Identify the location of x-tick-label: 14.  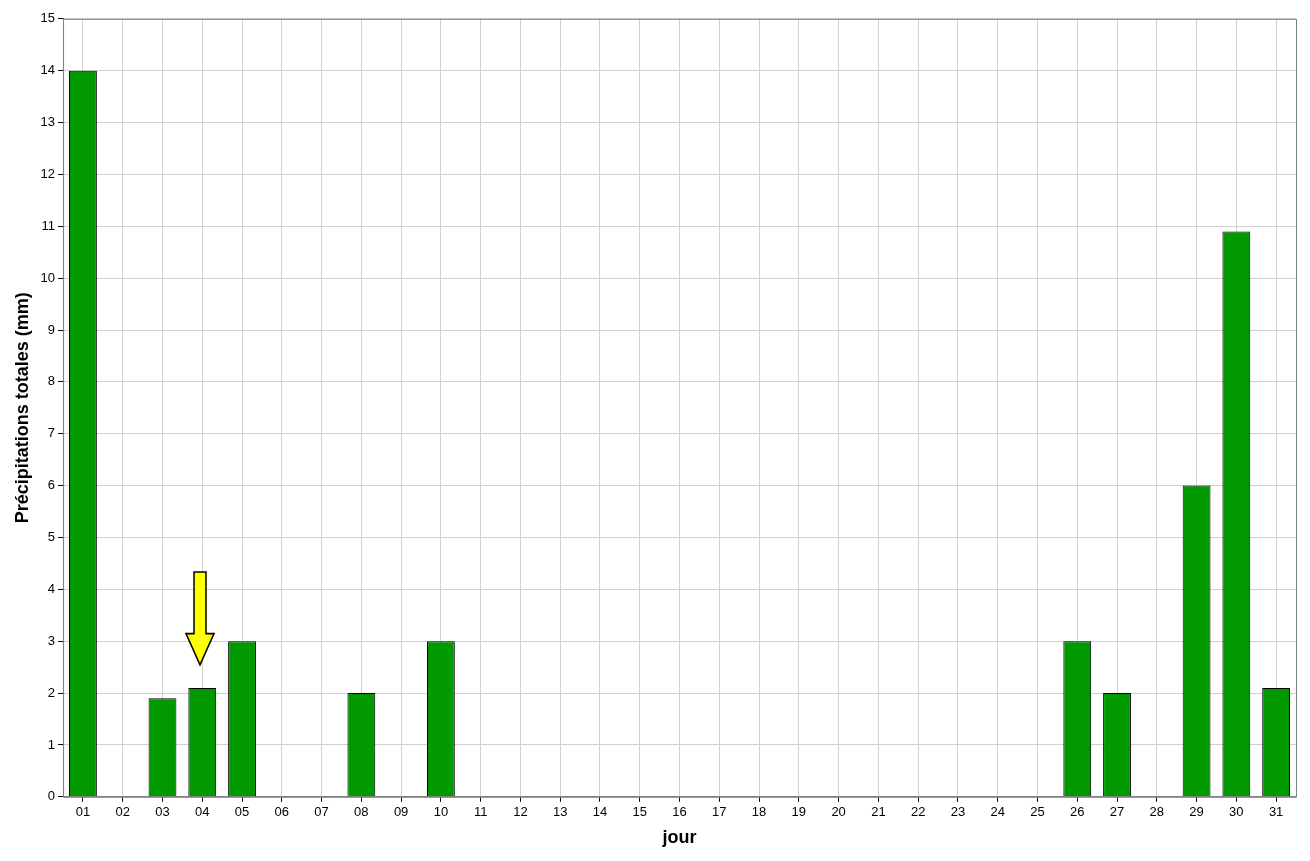
(600, 812).